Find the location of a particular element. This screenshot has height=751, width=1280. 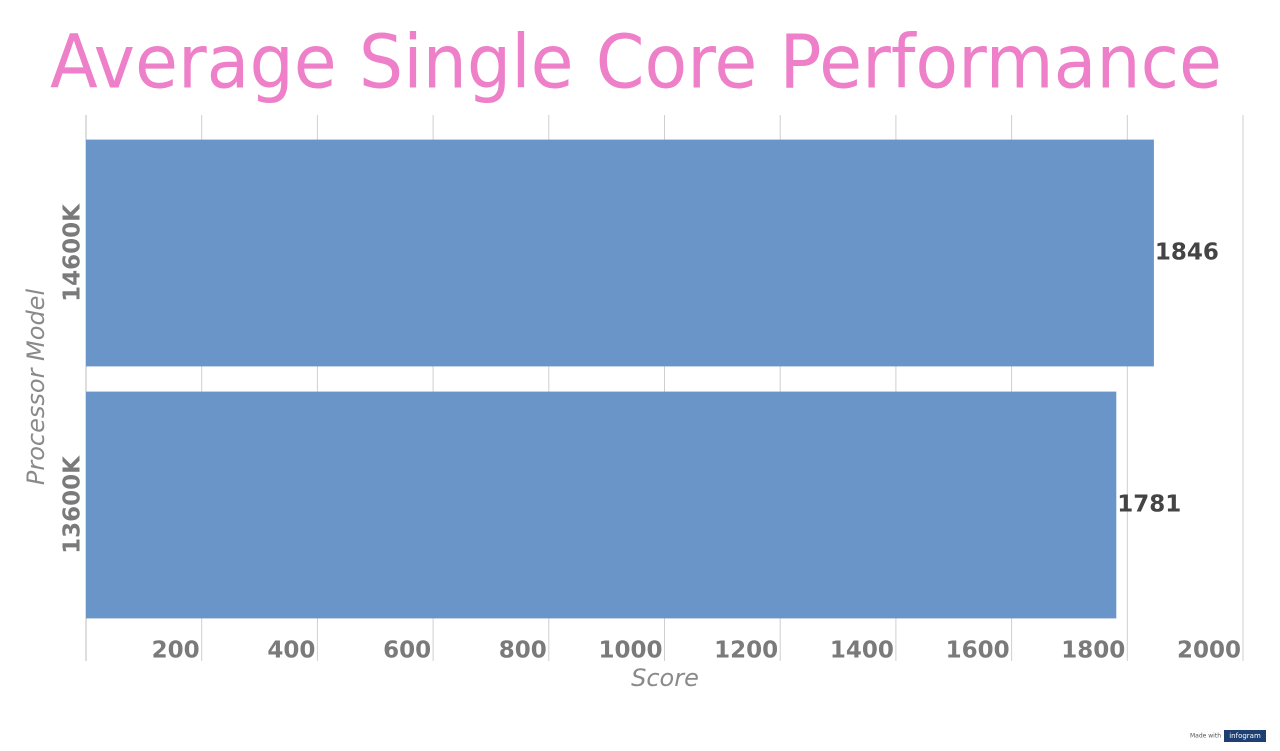

x-tick-label: 1600 is located at coordinates (978, 651).